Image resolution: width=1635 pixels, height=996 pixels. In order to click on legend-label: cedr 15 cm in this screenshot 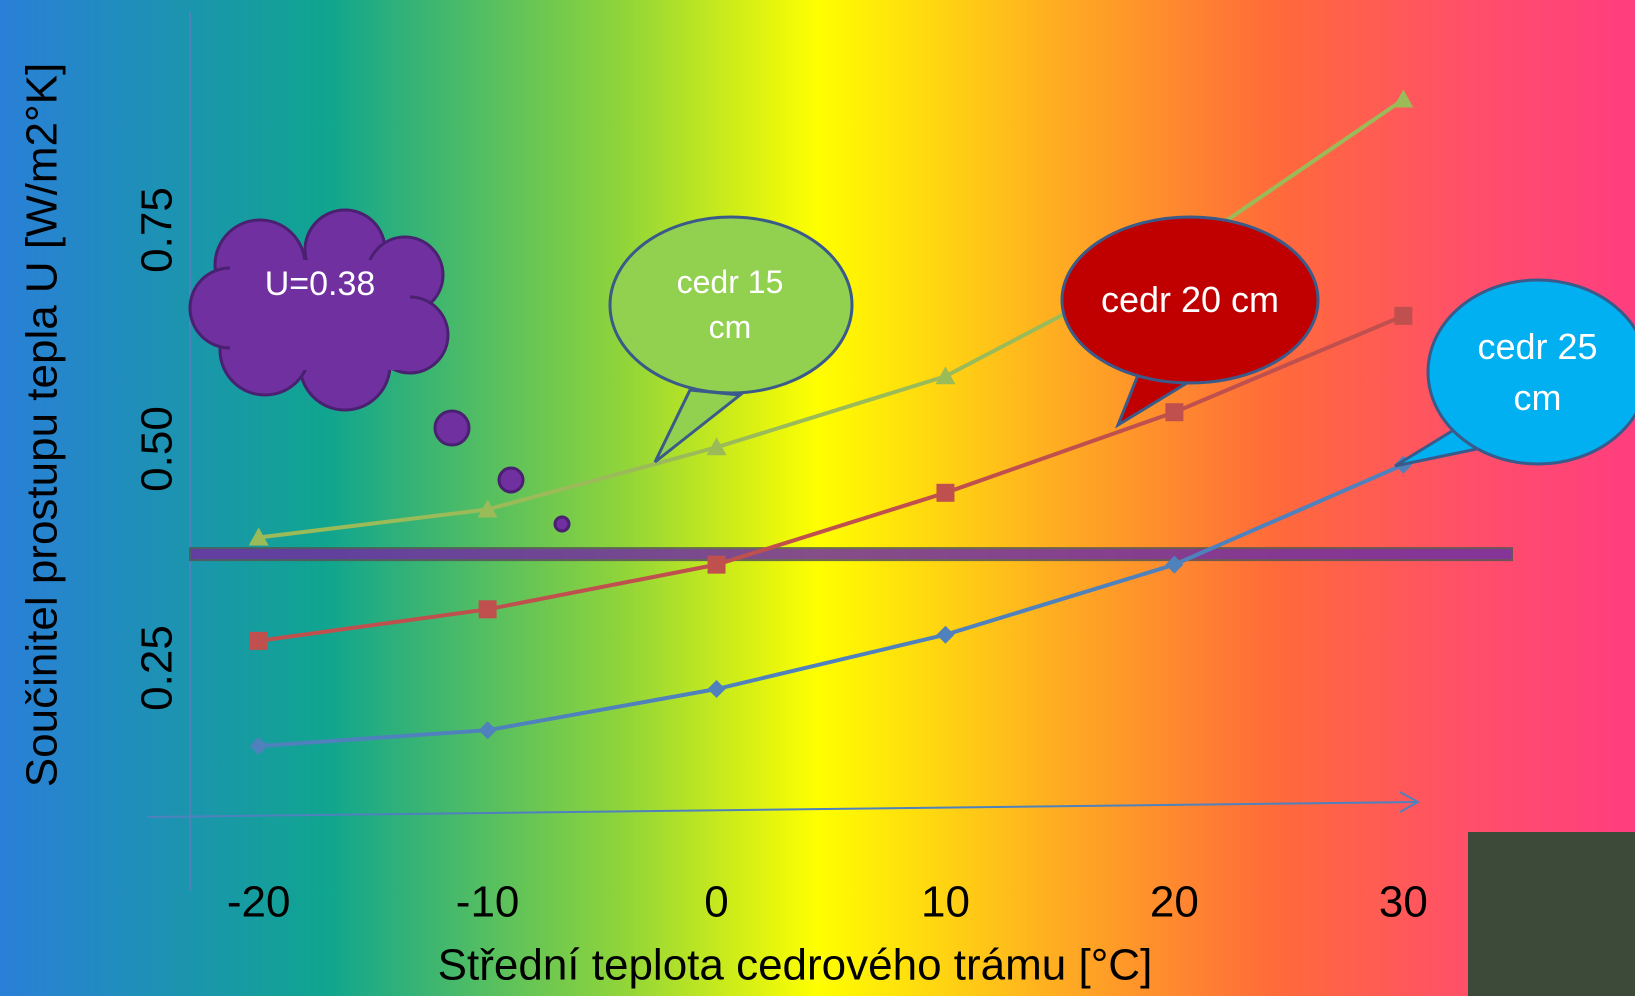, I will do `click(730, 304)`.